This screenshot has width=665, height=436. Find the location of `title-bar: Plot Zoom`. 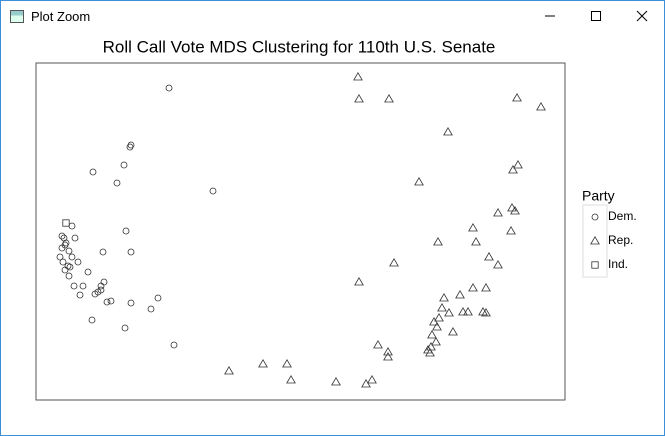

title-bar: Plot Zoom is located at coordinates (332, 16).